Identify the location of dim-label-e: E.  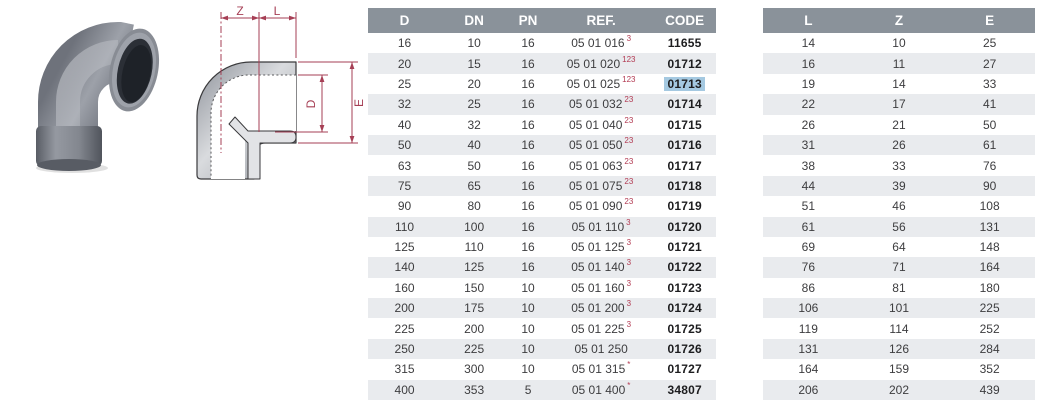
(359, 103).